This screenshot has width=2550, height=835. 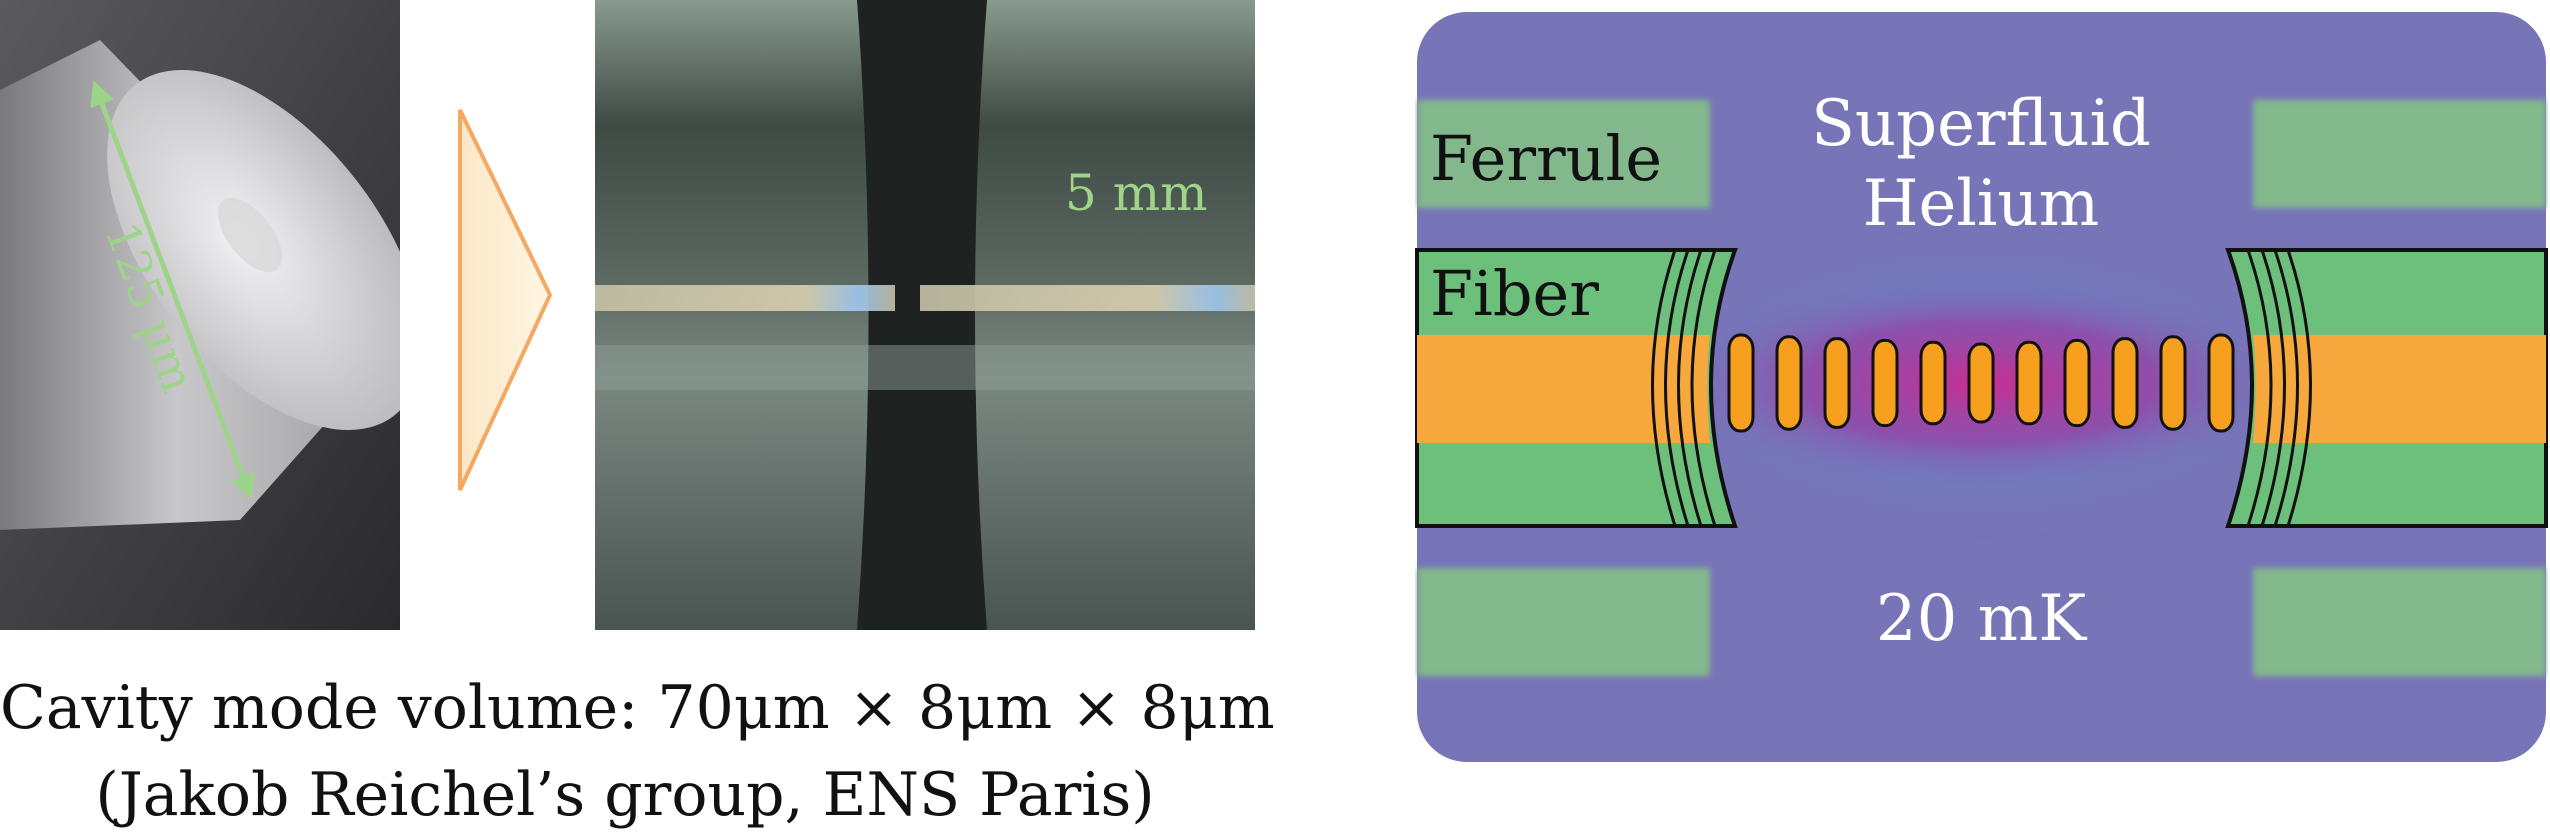 I want to click on caption-attribution: (Jakob Reichel’s group, ENS Paris), so click(x=625, y=795).